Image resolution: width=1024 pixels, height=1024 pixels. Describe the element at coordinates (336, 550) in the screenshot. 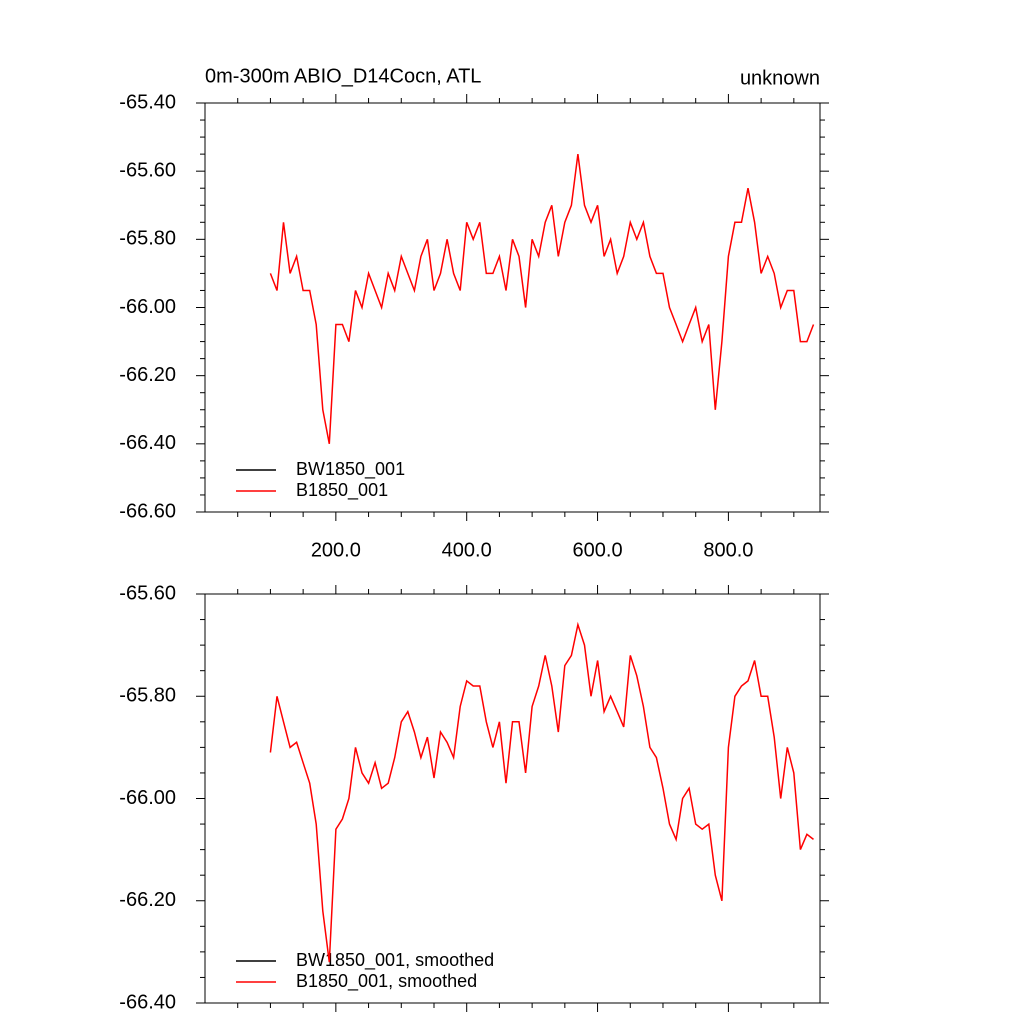

I see `x-tick-label: 200.0` at that location.